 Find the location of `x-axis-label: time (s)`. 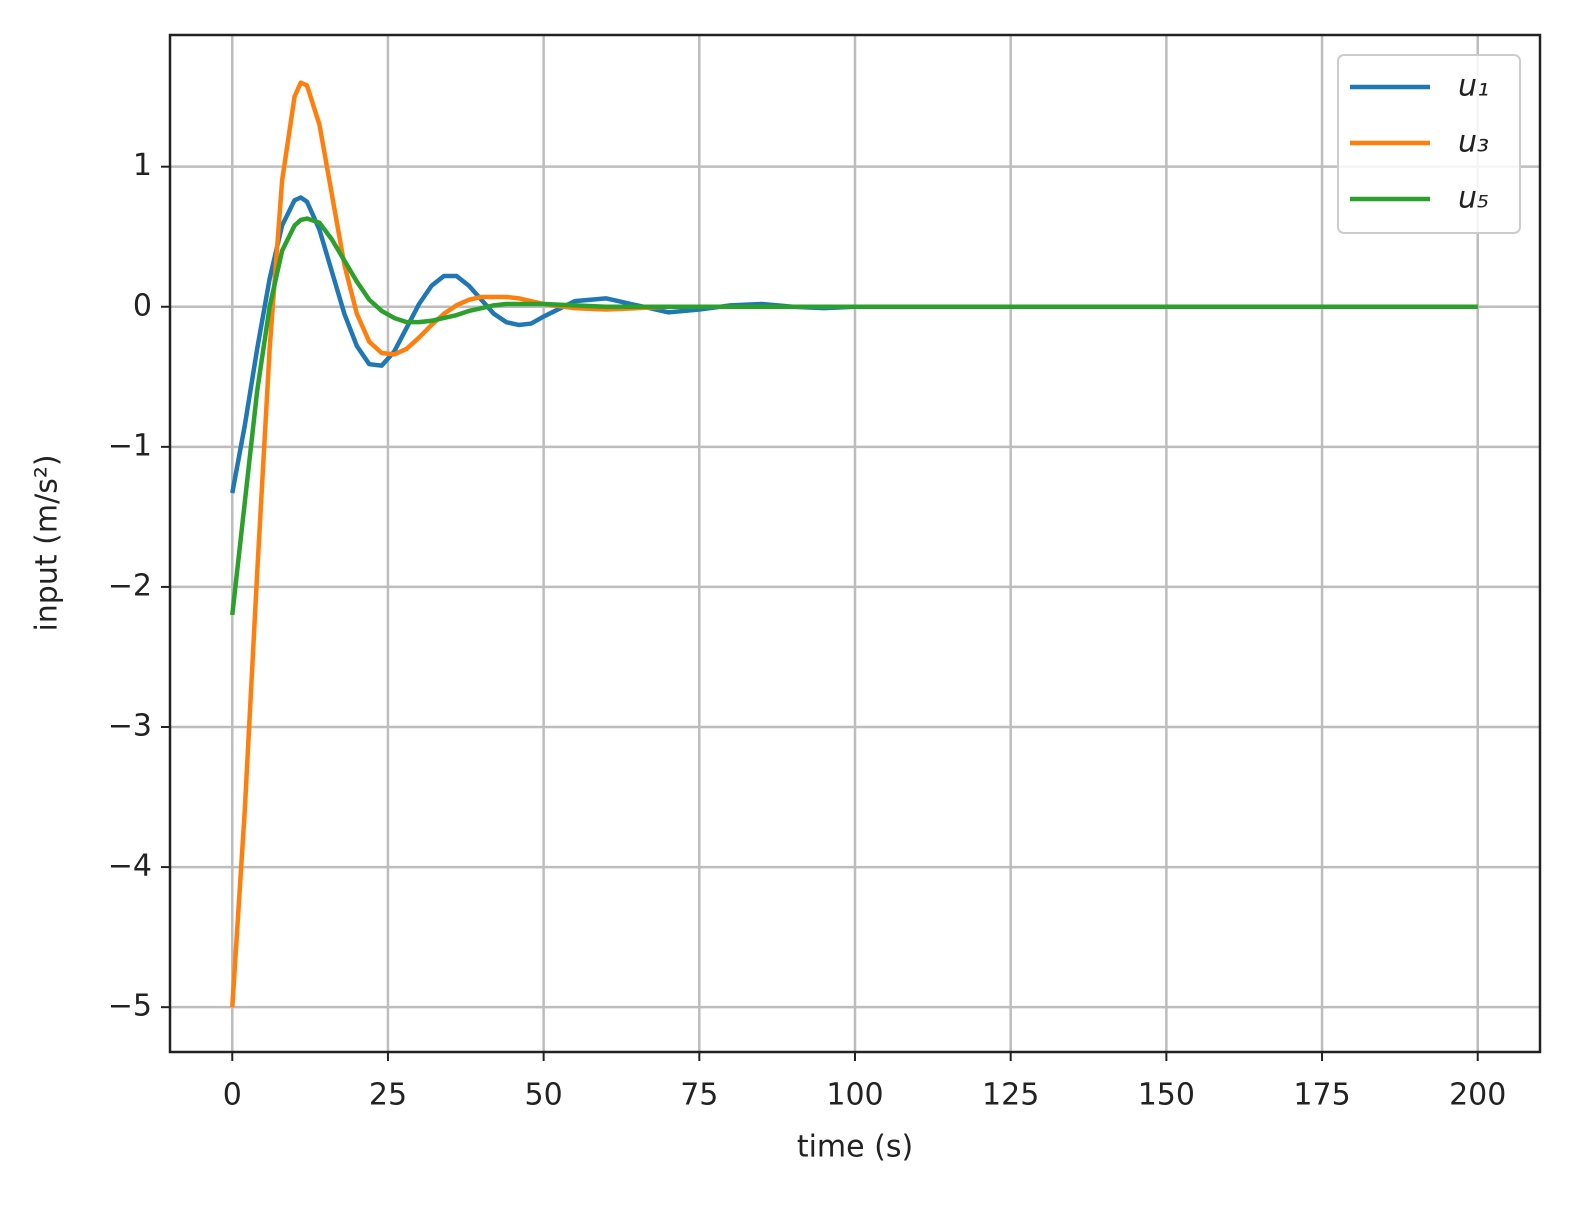

x-axis-label: time (s) is located at coordinates (855, 1147).